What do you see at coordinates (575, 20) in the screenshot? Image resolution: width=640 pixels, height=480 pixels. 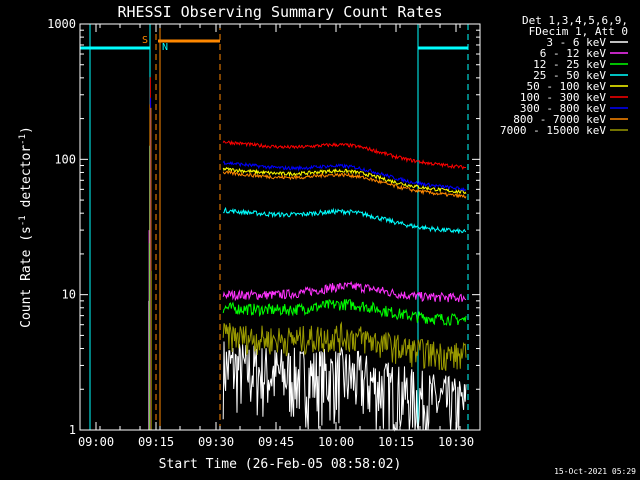 I see `legend-header: Det 1,3,4,5,6,9,` at bounding box center [575, 20].